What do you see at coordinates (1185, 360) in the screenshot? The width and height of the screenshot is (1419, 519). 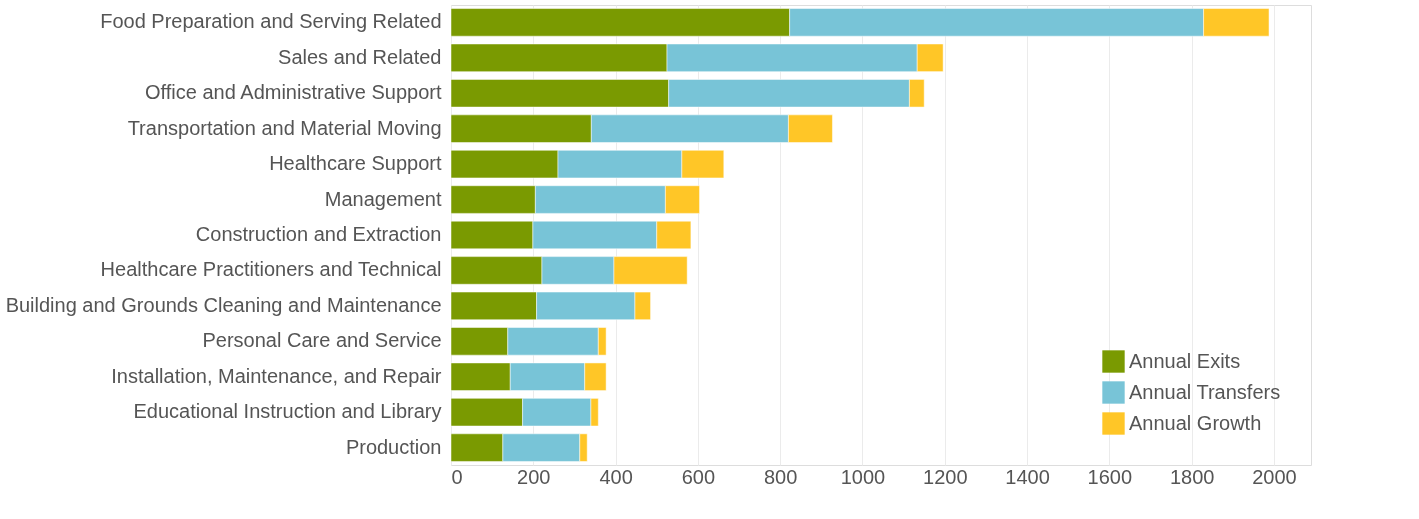 I see `legend-label: Annual Exits` at bounding box center [1185, 360].